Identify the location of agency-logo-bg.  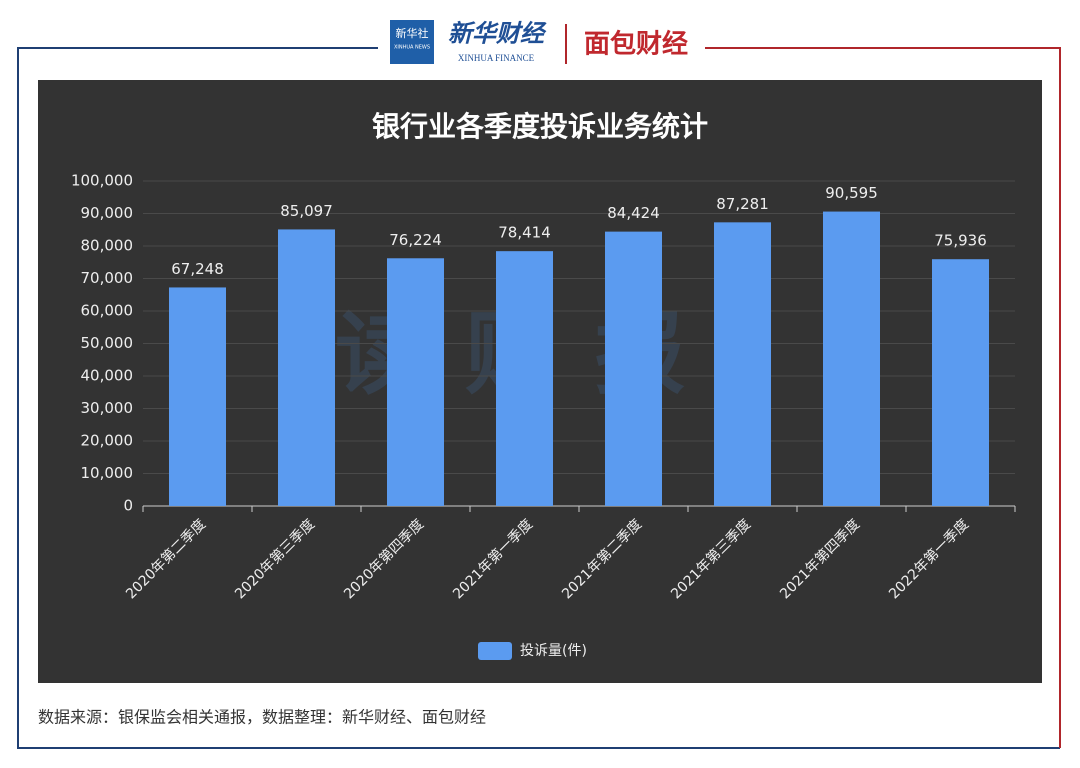
(412, 42).